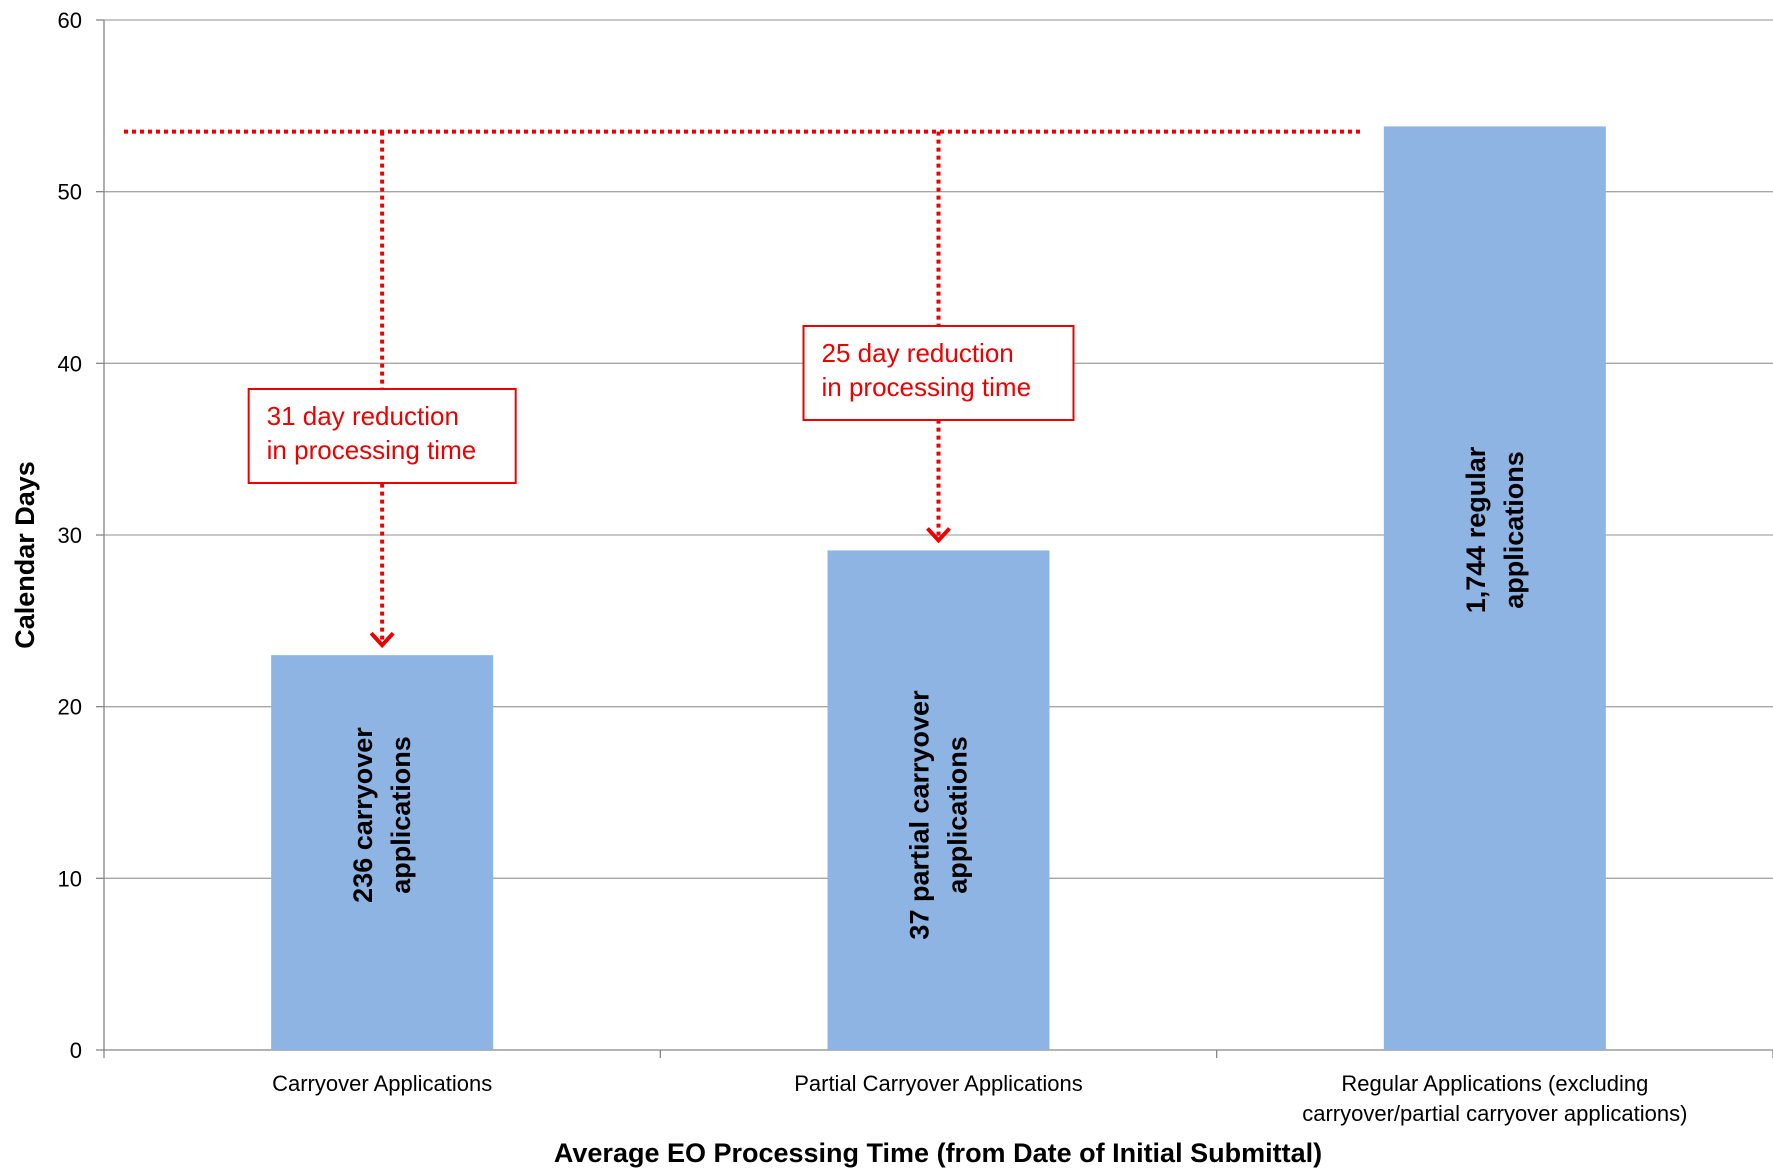 This screenshot has height=1172, width=1773. I want to click on category-label: Carryover Applications, so click(382, 1083).